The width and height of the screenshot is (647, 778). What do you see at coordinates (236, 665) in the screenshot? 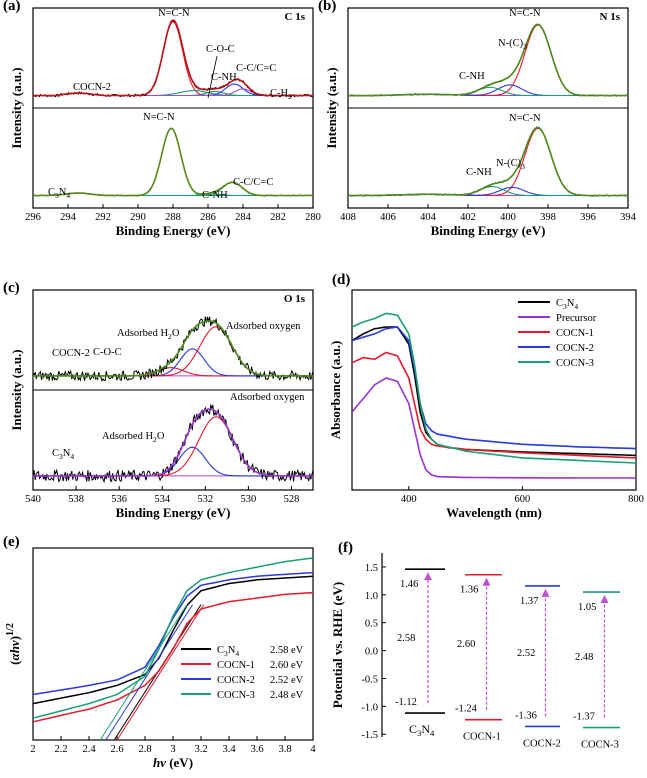
I see `panel-e-legend-label: COCN-1` at bounding box center [236, 665].